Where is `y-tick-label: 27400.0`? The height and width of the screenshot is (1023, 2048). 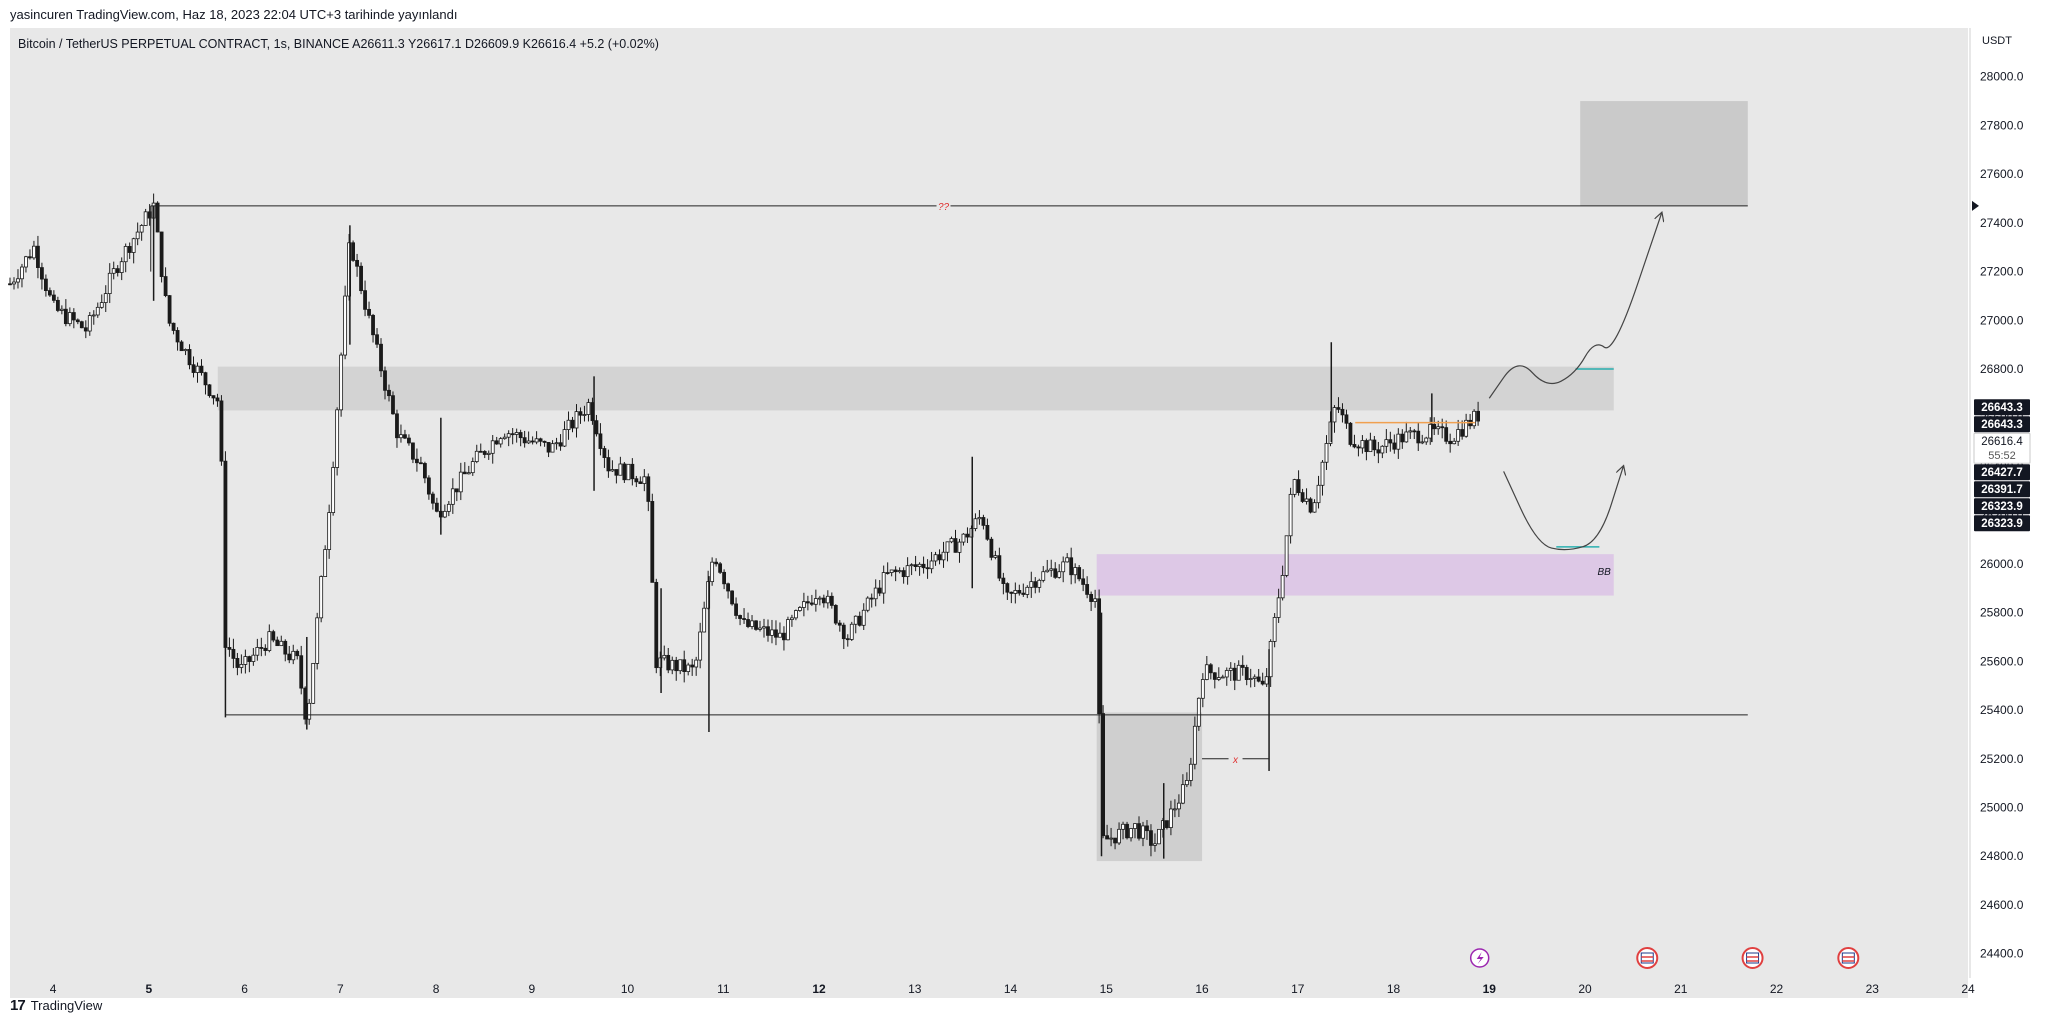
y-tick-label: 27400.0 is located at coordinates (2002, 223).